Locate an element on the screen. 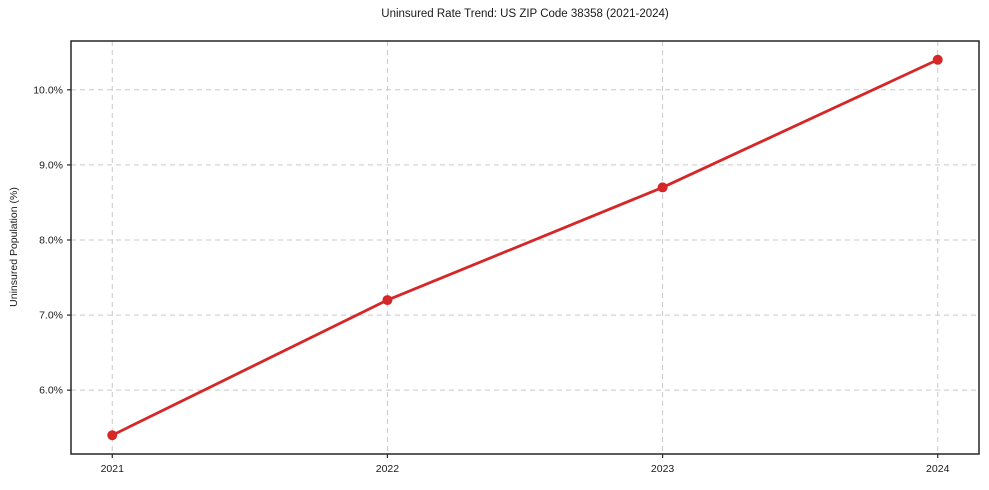  y-tick-label: 10.0% is located at coordinates (48, 90).